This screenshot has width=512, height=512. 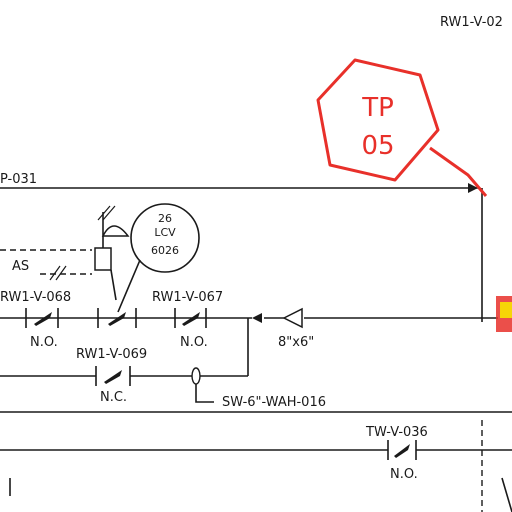 I want to click on actuator, so click(x=112, y=253).